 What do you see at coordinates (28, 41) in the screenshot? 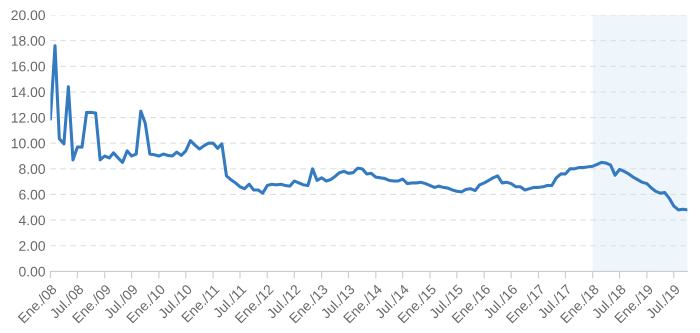
I see `y-tick-label: 18.00` at bounding box center [28, 41].